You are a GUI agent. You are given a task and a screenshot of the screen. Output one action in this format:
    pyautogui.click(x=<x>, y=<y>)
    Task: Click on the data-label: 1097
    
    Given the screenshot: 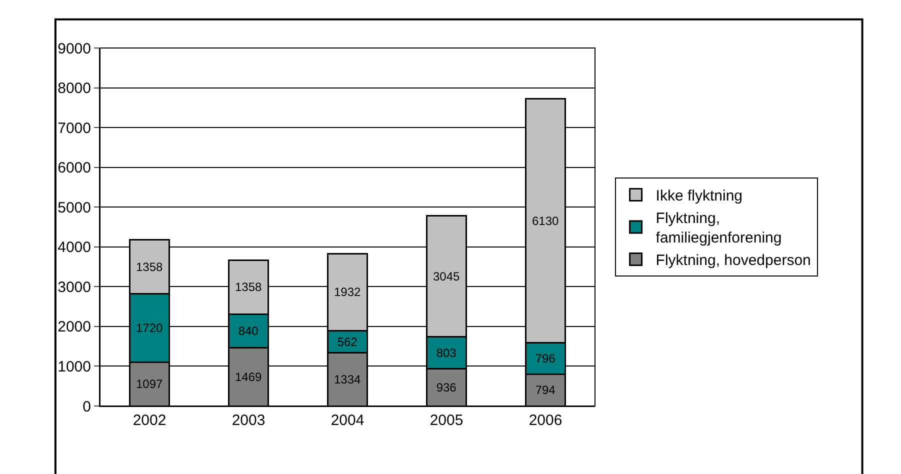 What is the action you would take?
    pyautogui.click(x=150, y=384)
    